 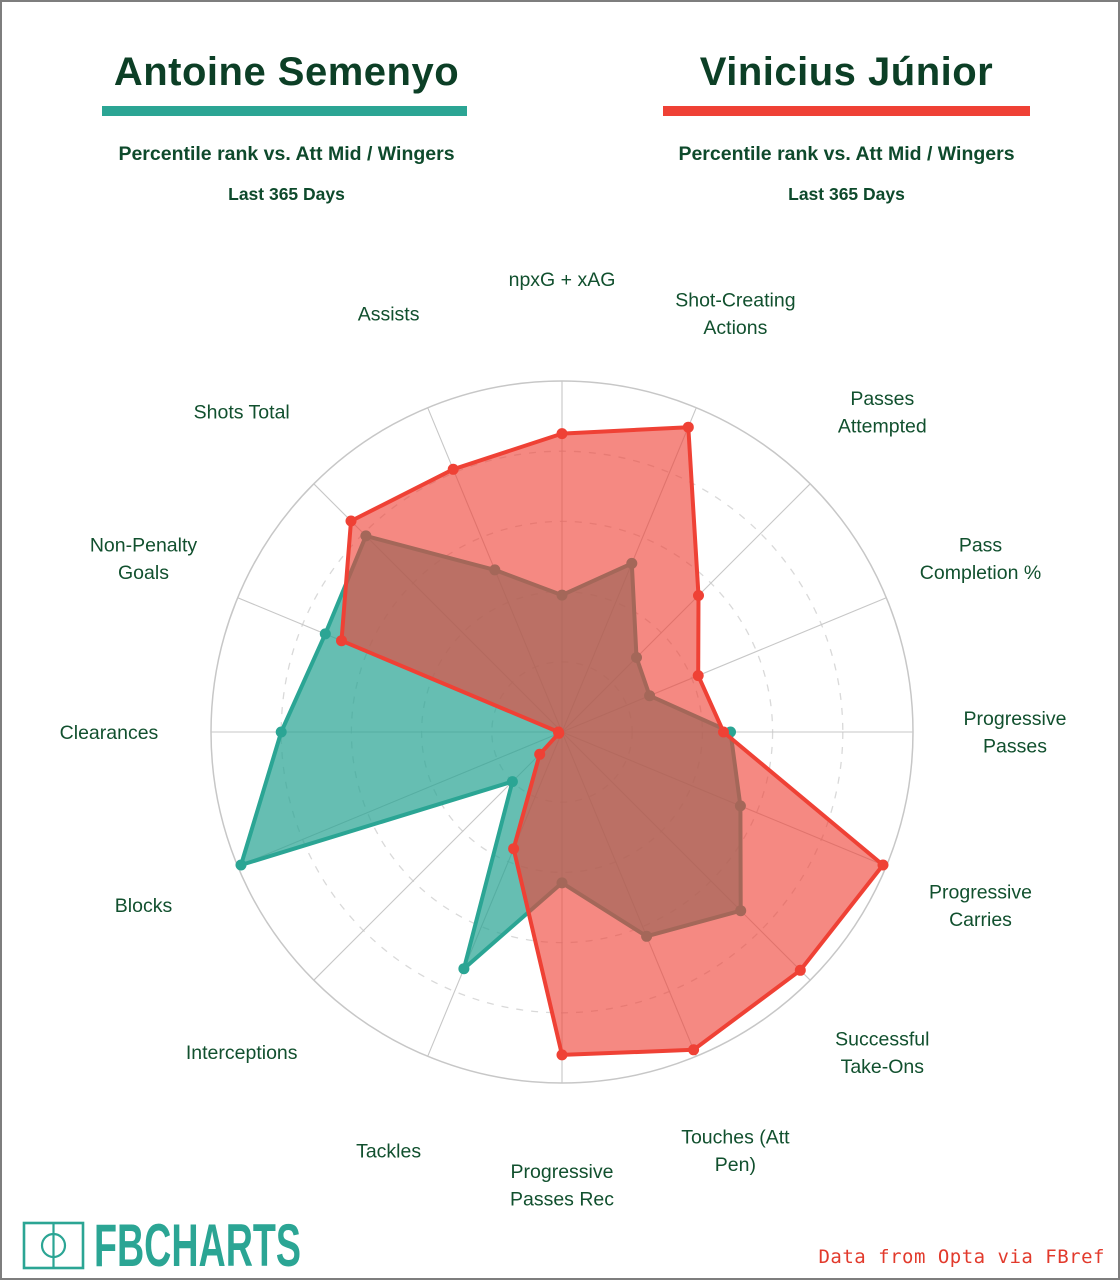 What do you see at coordinates (109, 733) in the screenshot?
I see `axis-label: Clearances` at bounding box center [109, 733].